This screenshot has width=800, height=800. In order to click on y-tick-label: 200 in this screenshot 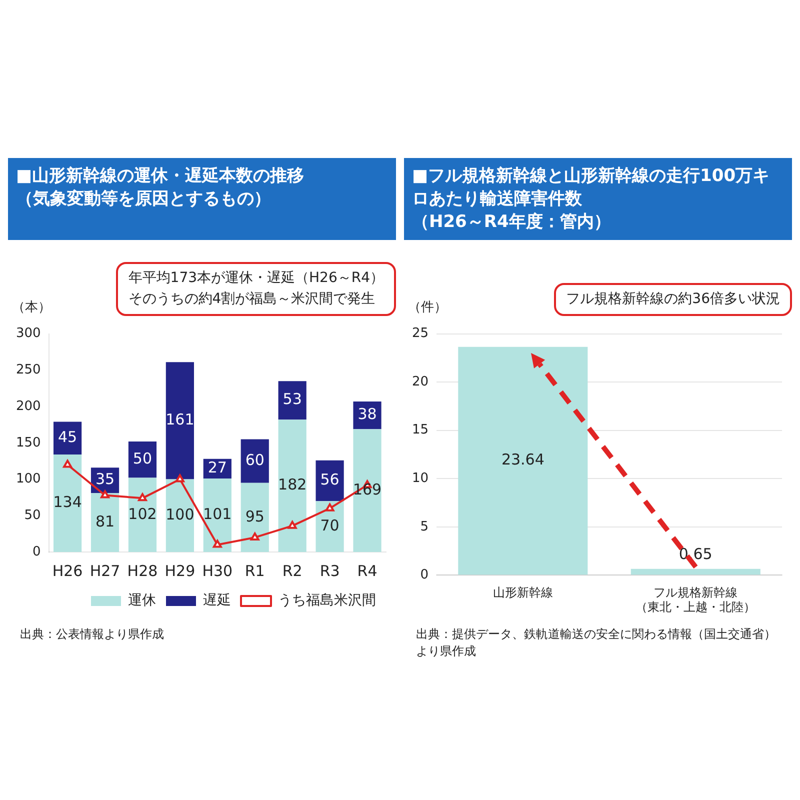, I will do `click(28, 406)`.